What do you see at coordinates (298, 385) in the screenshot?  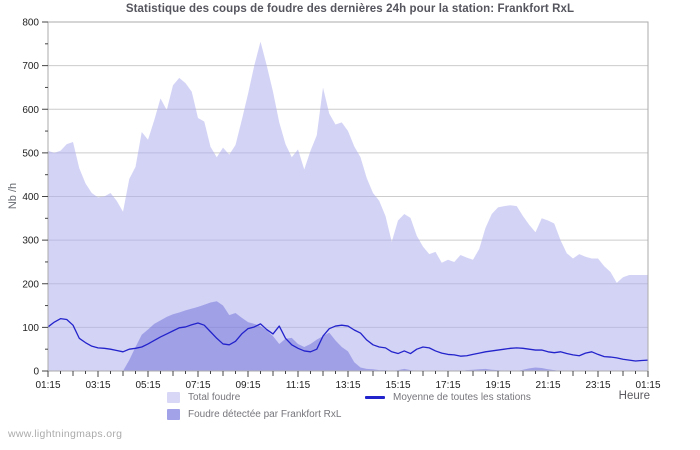 I see `x-tick-label: 11:15` at bounding box center [298, 385].